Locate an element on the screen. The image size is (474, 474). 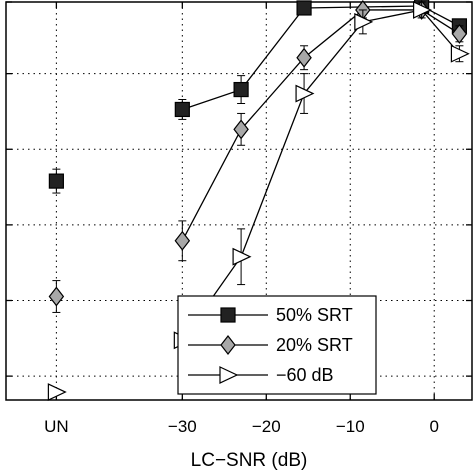
legend-label: 50% SRT is located at coordinates (314, 315).